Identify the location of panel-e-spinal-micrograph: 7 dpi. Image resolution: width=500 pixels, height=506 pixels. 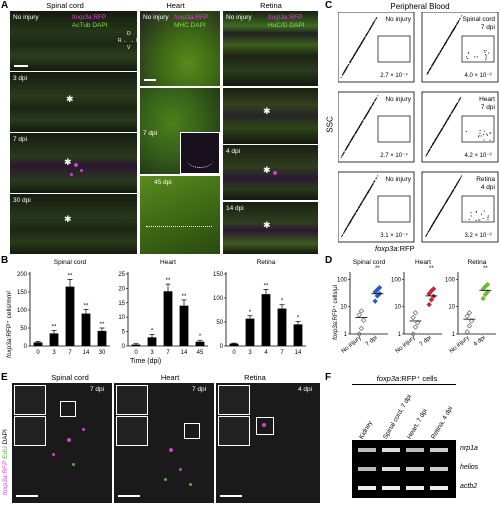
(62, 443).